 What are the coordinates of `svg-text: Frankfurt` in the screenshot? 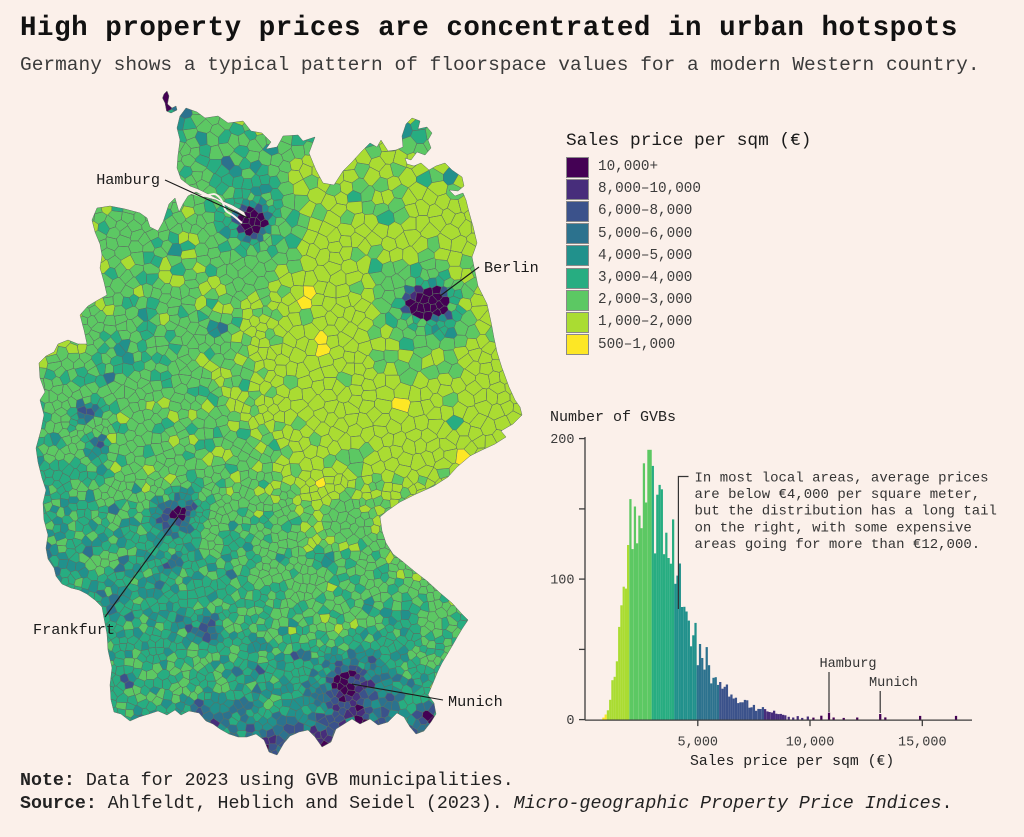 It's located at (74, 630).